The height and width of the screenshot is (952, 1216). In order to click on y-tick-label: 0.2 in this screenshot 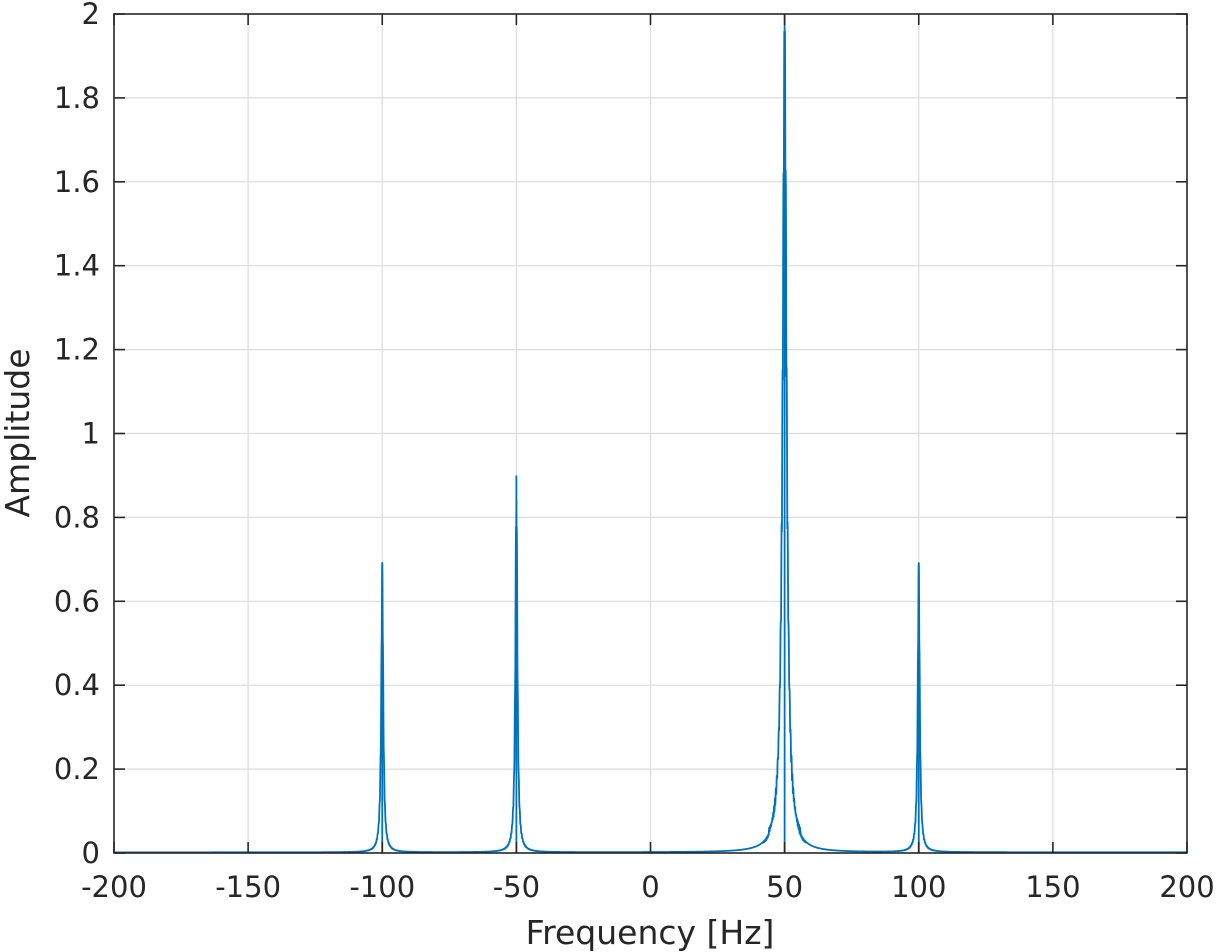, I will do `click(77, 769)`.